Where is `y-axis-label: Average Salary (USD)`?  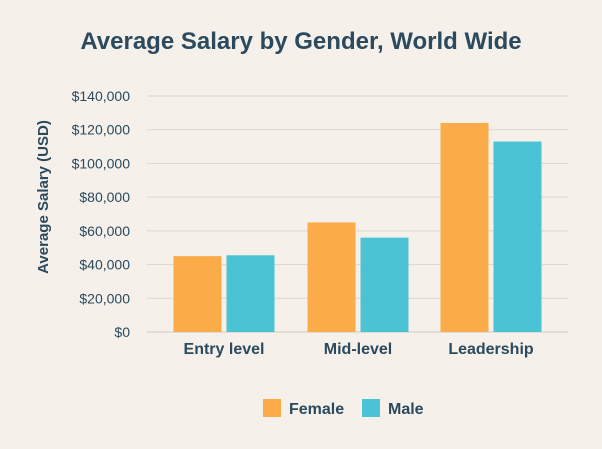
y-axis-label: Average Salary (USD) is located at coordinates (43, 197).